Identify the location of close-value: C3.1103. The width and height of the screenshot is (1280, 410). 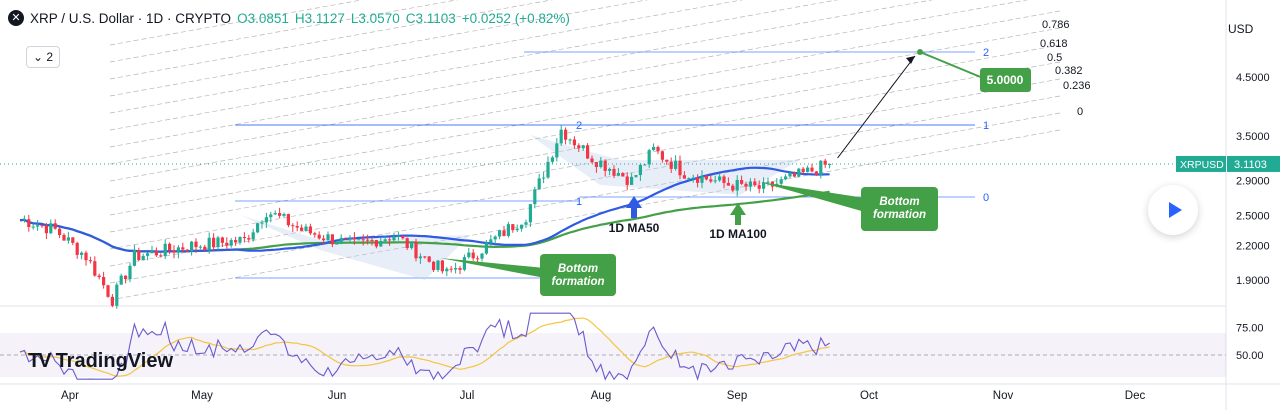
(430, 18).